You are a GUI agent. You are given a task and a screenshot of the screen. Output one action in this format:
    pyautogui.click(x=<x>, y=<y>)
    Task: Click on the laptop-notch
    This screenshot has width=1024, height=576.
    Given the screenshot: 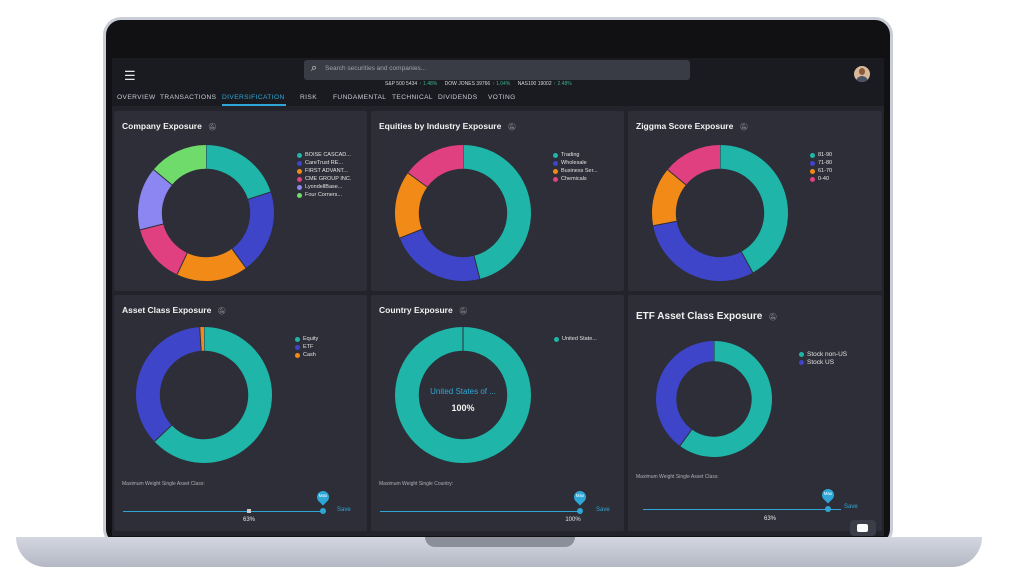 What is the action you would take?
    pyautogui.click(x=500, y=542)
    